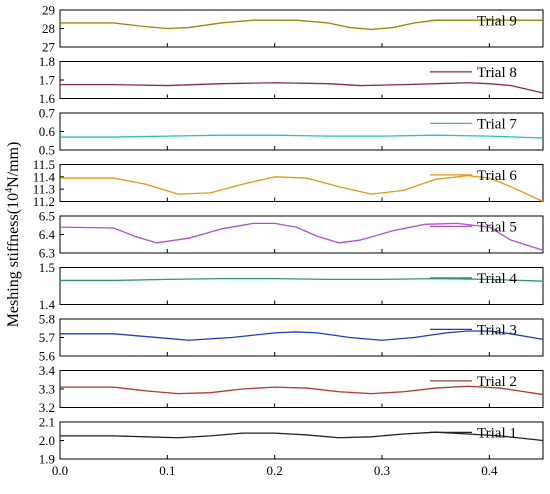 Image resolution: width=550 pixels, height=494 pixels. What do you see at coordinates (44, 176) in the screenshot?
I see `y-tick-label: 11.4` at bounding box center [44, 176].